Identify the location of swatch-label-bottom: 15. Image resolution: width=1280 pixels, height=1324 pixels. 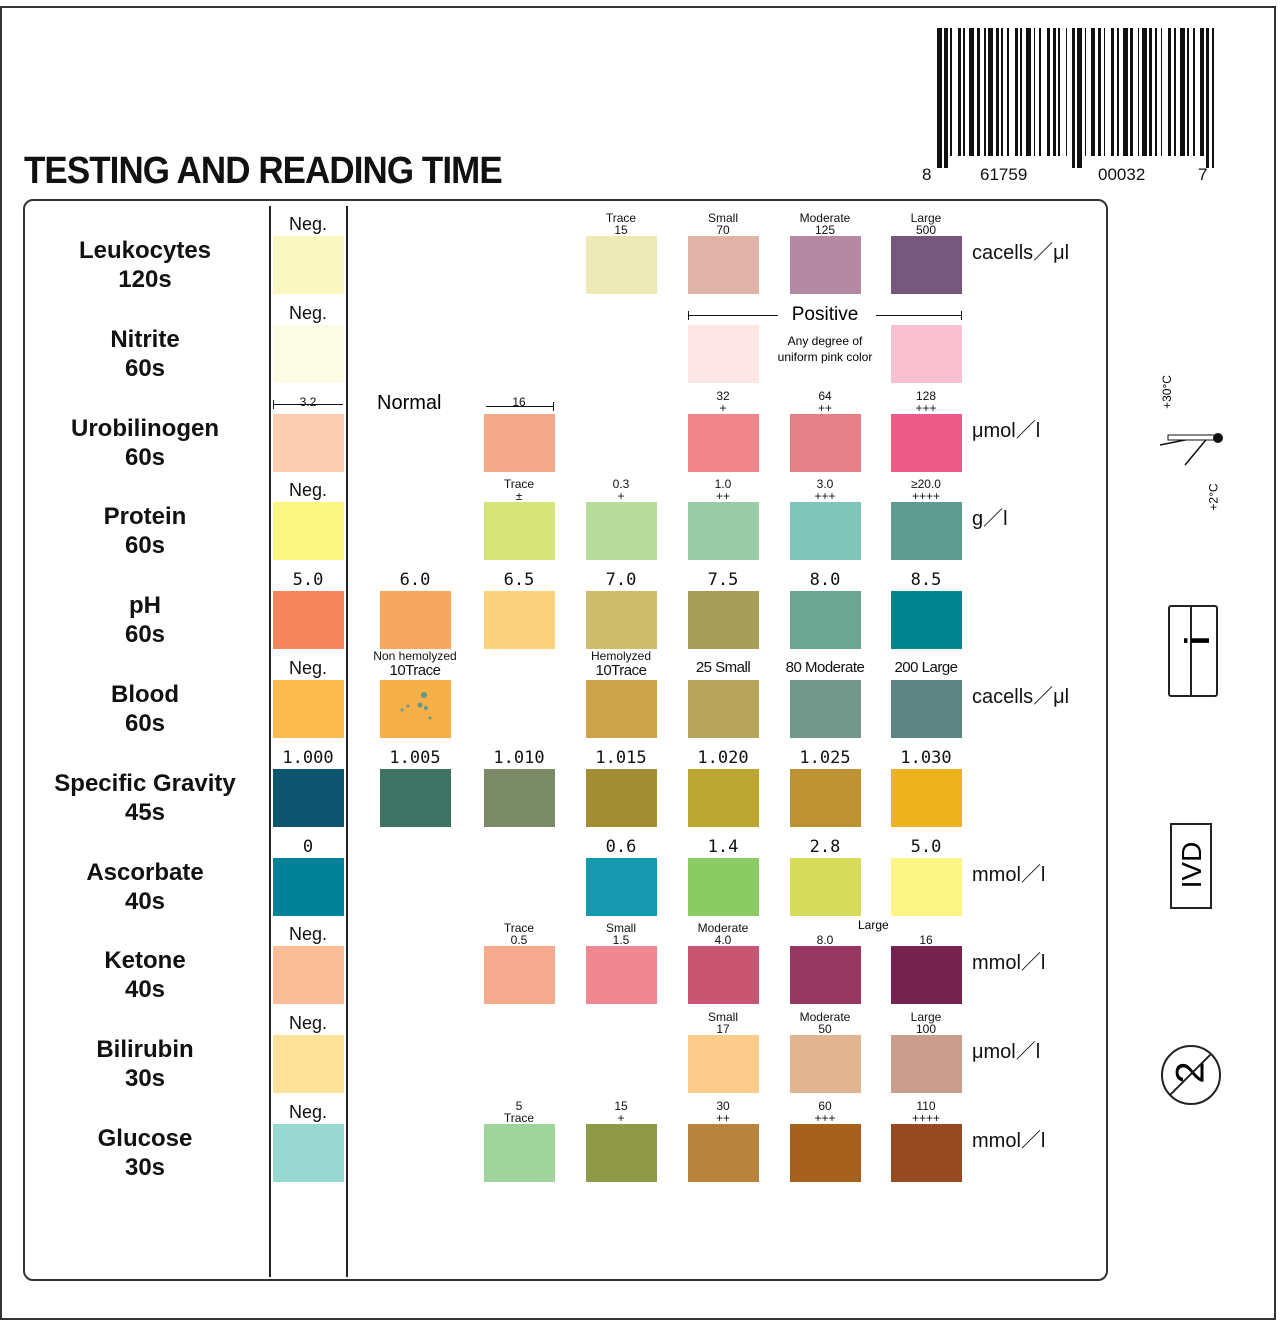
(621, 230).